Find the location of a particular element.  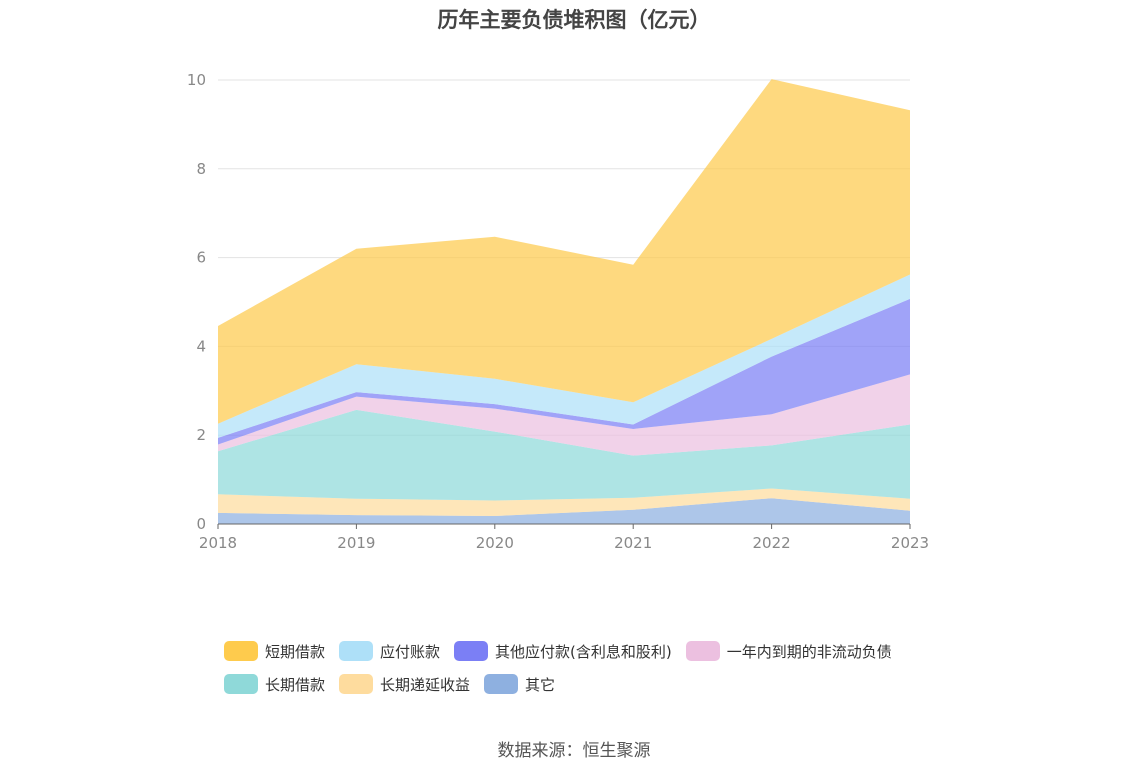

x-tick-label: 2019 is located at coordinates (356, 543).